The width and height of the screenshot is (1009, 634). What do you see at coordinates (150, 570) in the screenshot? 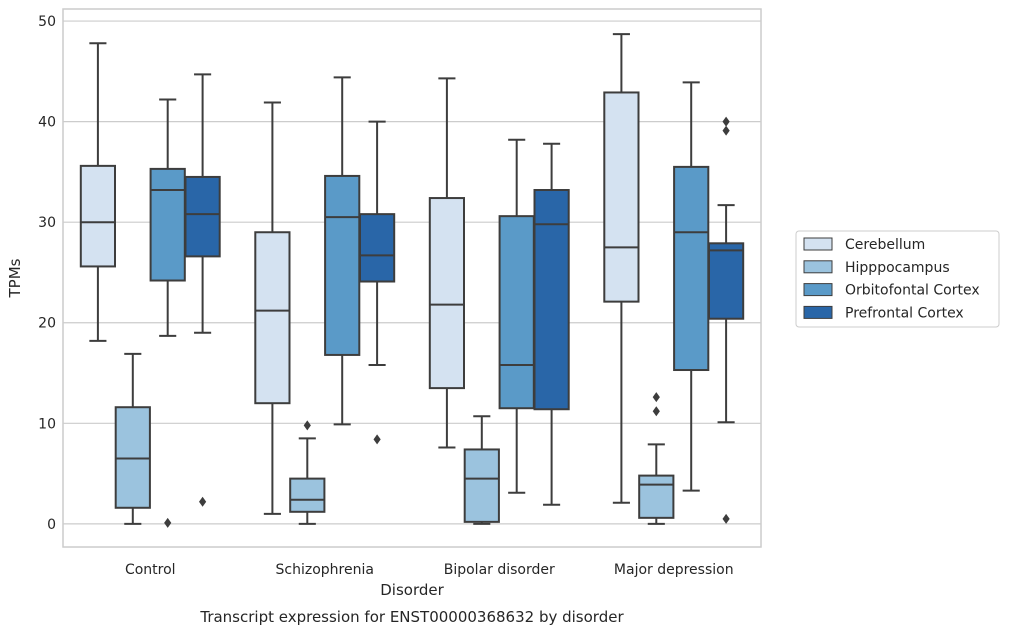
I see `x-tick-label: Control` at bounding box center [150, 570].